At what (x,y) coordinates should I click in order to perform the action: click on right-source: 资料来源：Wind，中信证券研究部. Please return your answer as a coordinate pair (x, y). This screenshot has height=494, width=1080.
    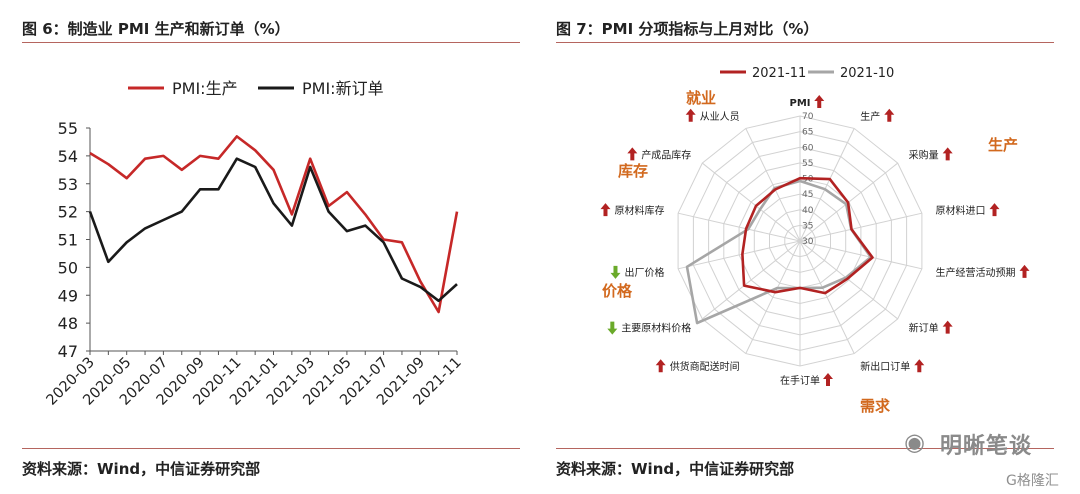
    Looking at the image, I should click on (675, 469).